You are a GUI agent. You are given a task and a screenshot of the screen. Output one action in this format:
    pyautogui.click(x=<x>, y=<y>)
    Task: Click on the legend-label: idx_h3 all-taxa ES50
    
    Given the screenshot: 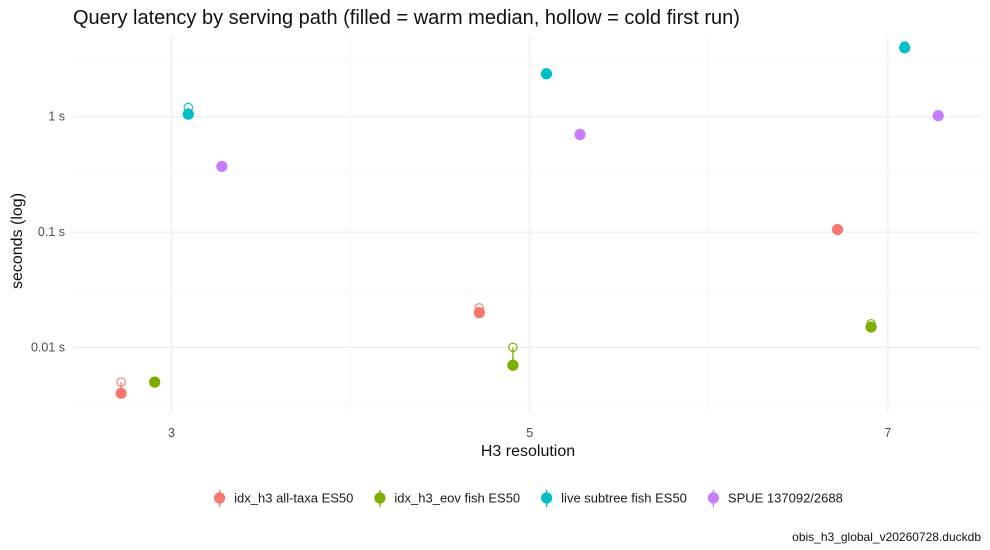 What is the action you would take?
    pyautogui.click(x=293, y=498)
    